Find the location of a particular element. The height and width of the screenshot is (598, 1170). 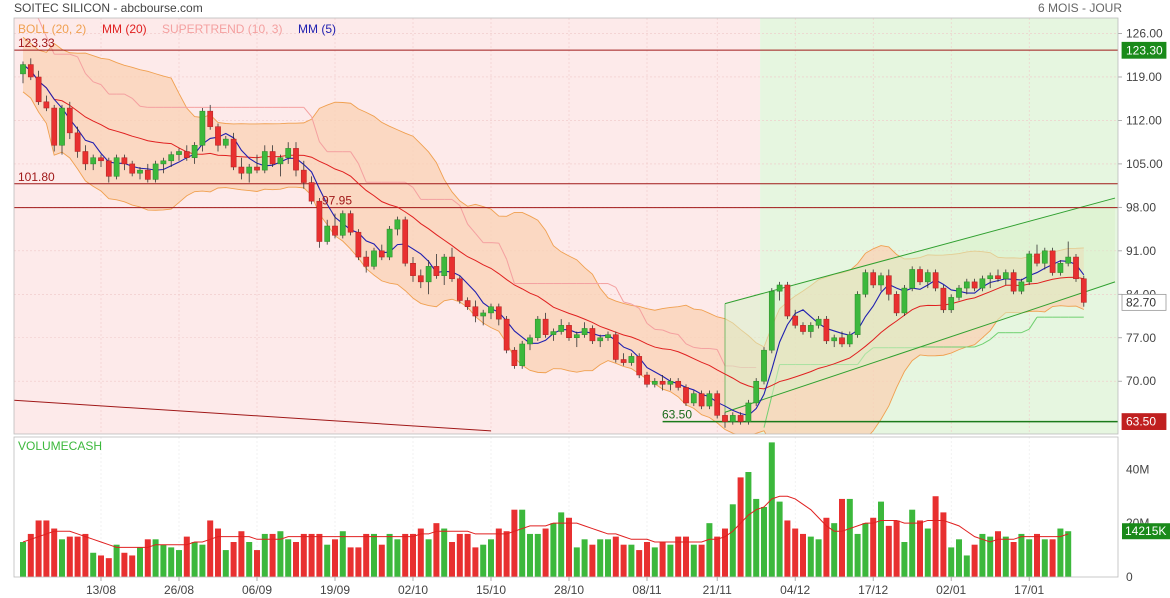

x-tick-label: 13/08 is located at coordinates (101, 590).